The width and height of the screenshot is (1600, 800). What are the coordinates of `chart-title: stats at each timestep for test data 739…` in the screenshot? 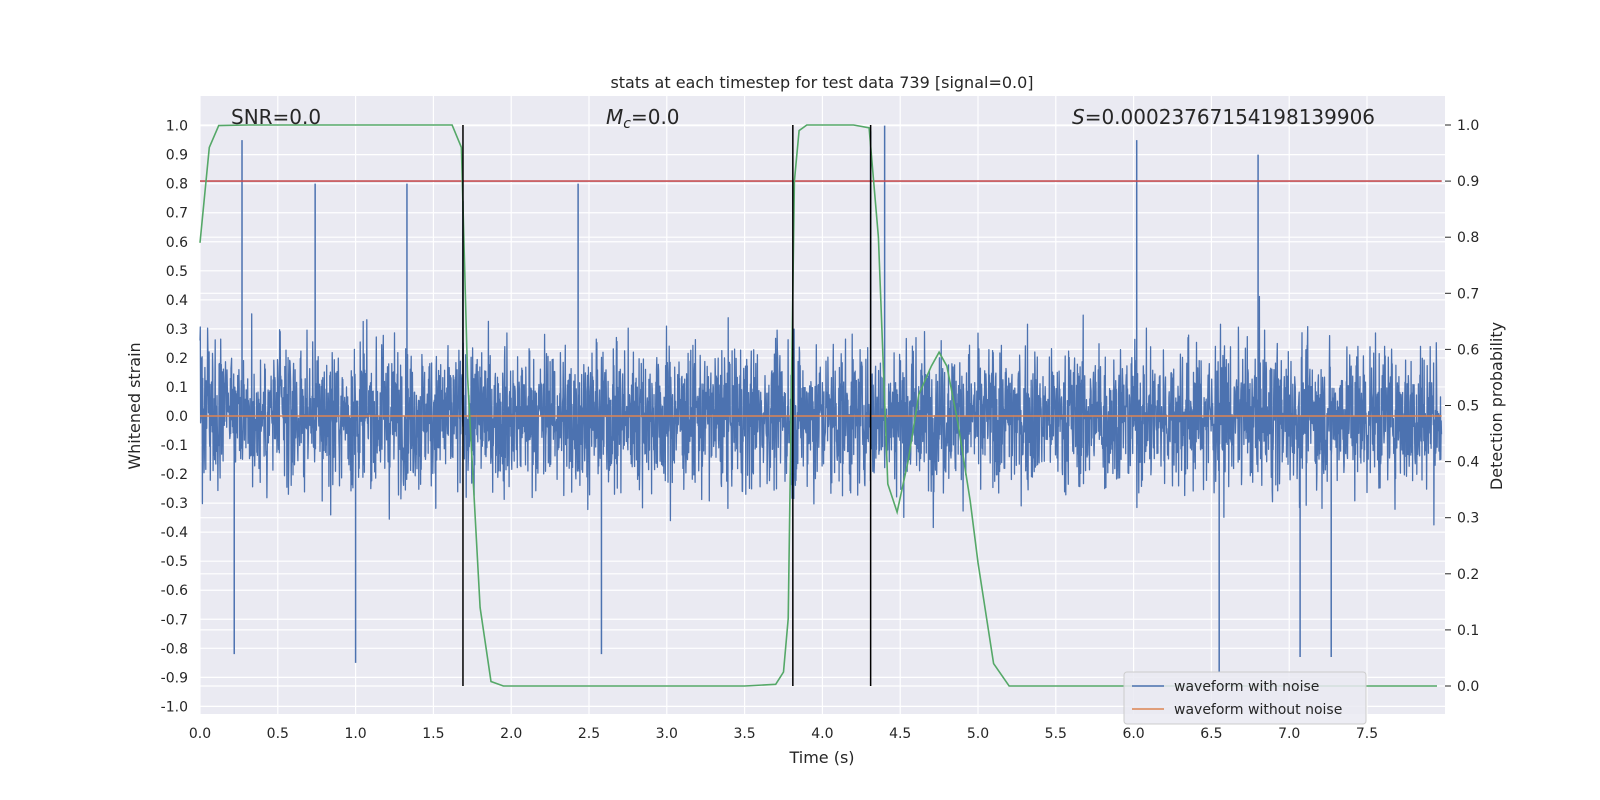 It's located at (821, 82).